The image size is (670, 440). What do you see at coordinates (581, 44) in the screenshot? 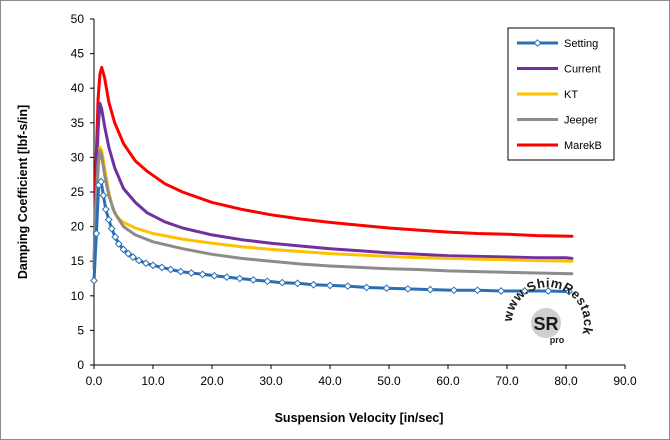
I see `legend-label-setting: Setting` at bounding box center [581, 44].